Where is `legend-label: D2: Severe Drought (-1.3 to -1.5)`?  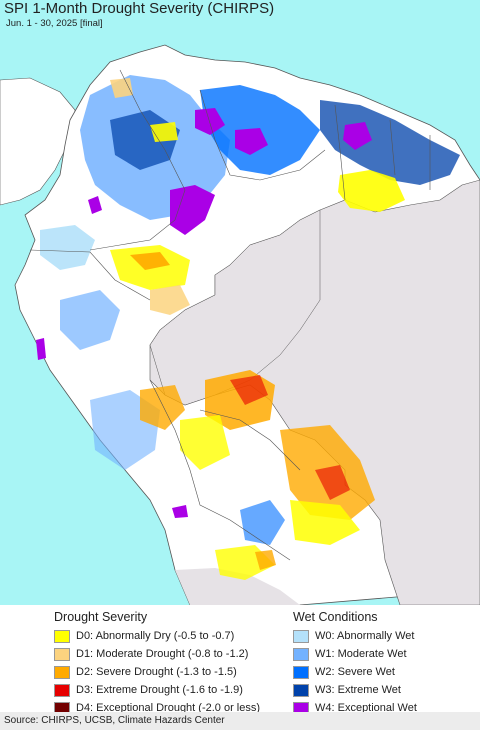 legend-label: D2: Severe Drought (-1.3 to -1.5) is located at coordinates (156, 672).